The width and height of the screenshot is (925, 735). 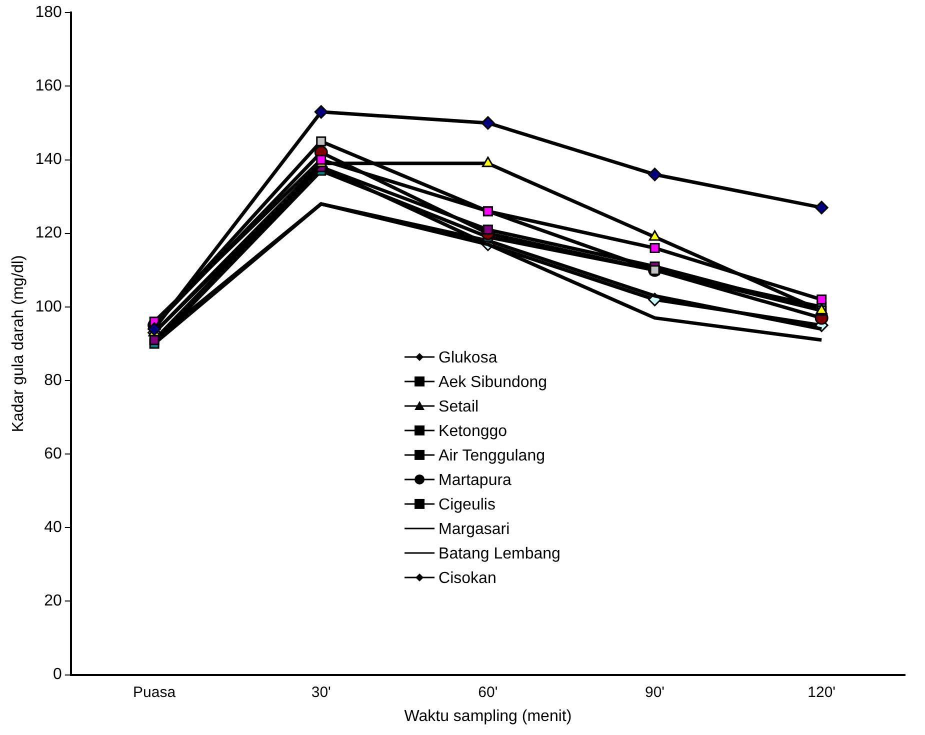 What do you see at coordinates (474, 529) in the screenshot?
I see `legend-label: Margasari` at bounding box center [474, 529].